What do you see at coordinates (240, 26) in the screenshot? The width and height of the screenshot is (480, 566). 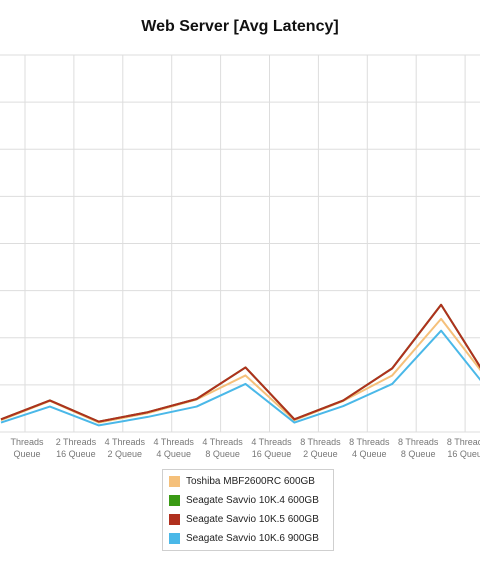 I see `chart-title: Web Server [Avg Latency]` at bounding box center [240, 26].